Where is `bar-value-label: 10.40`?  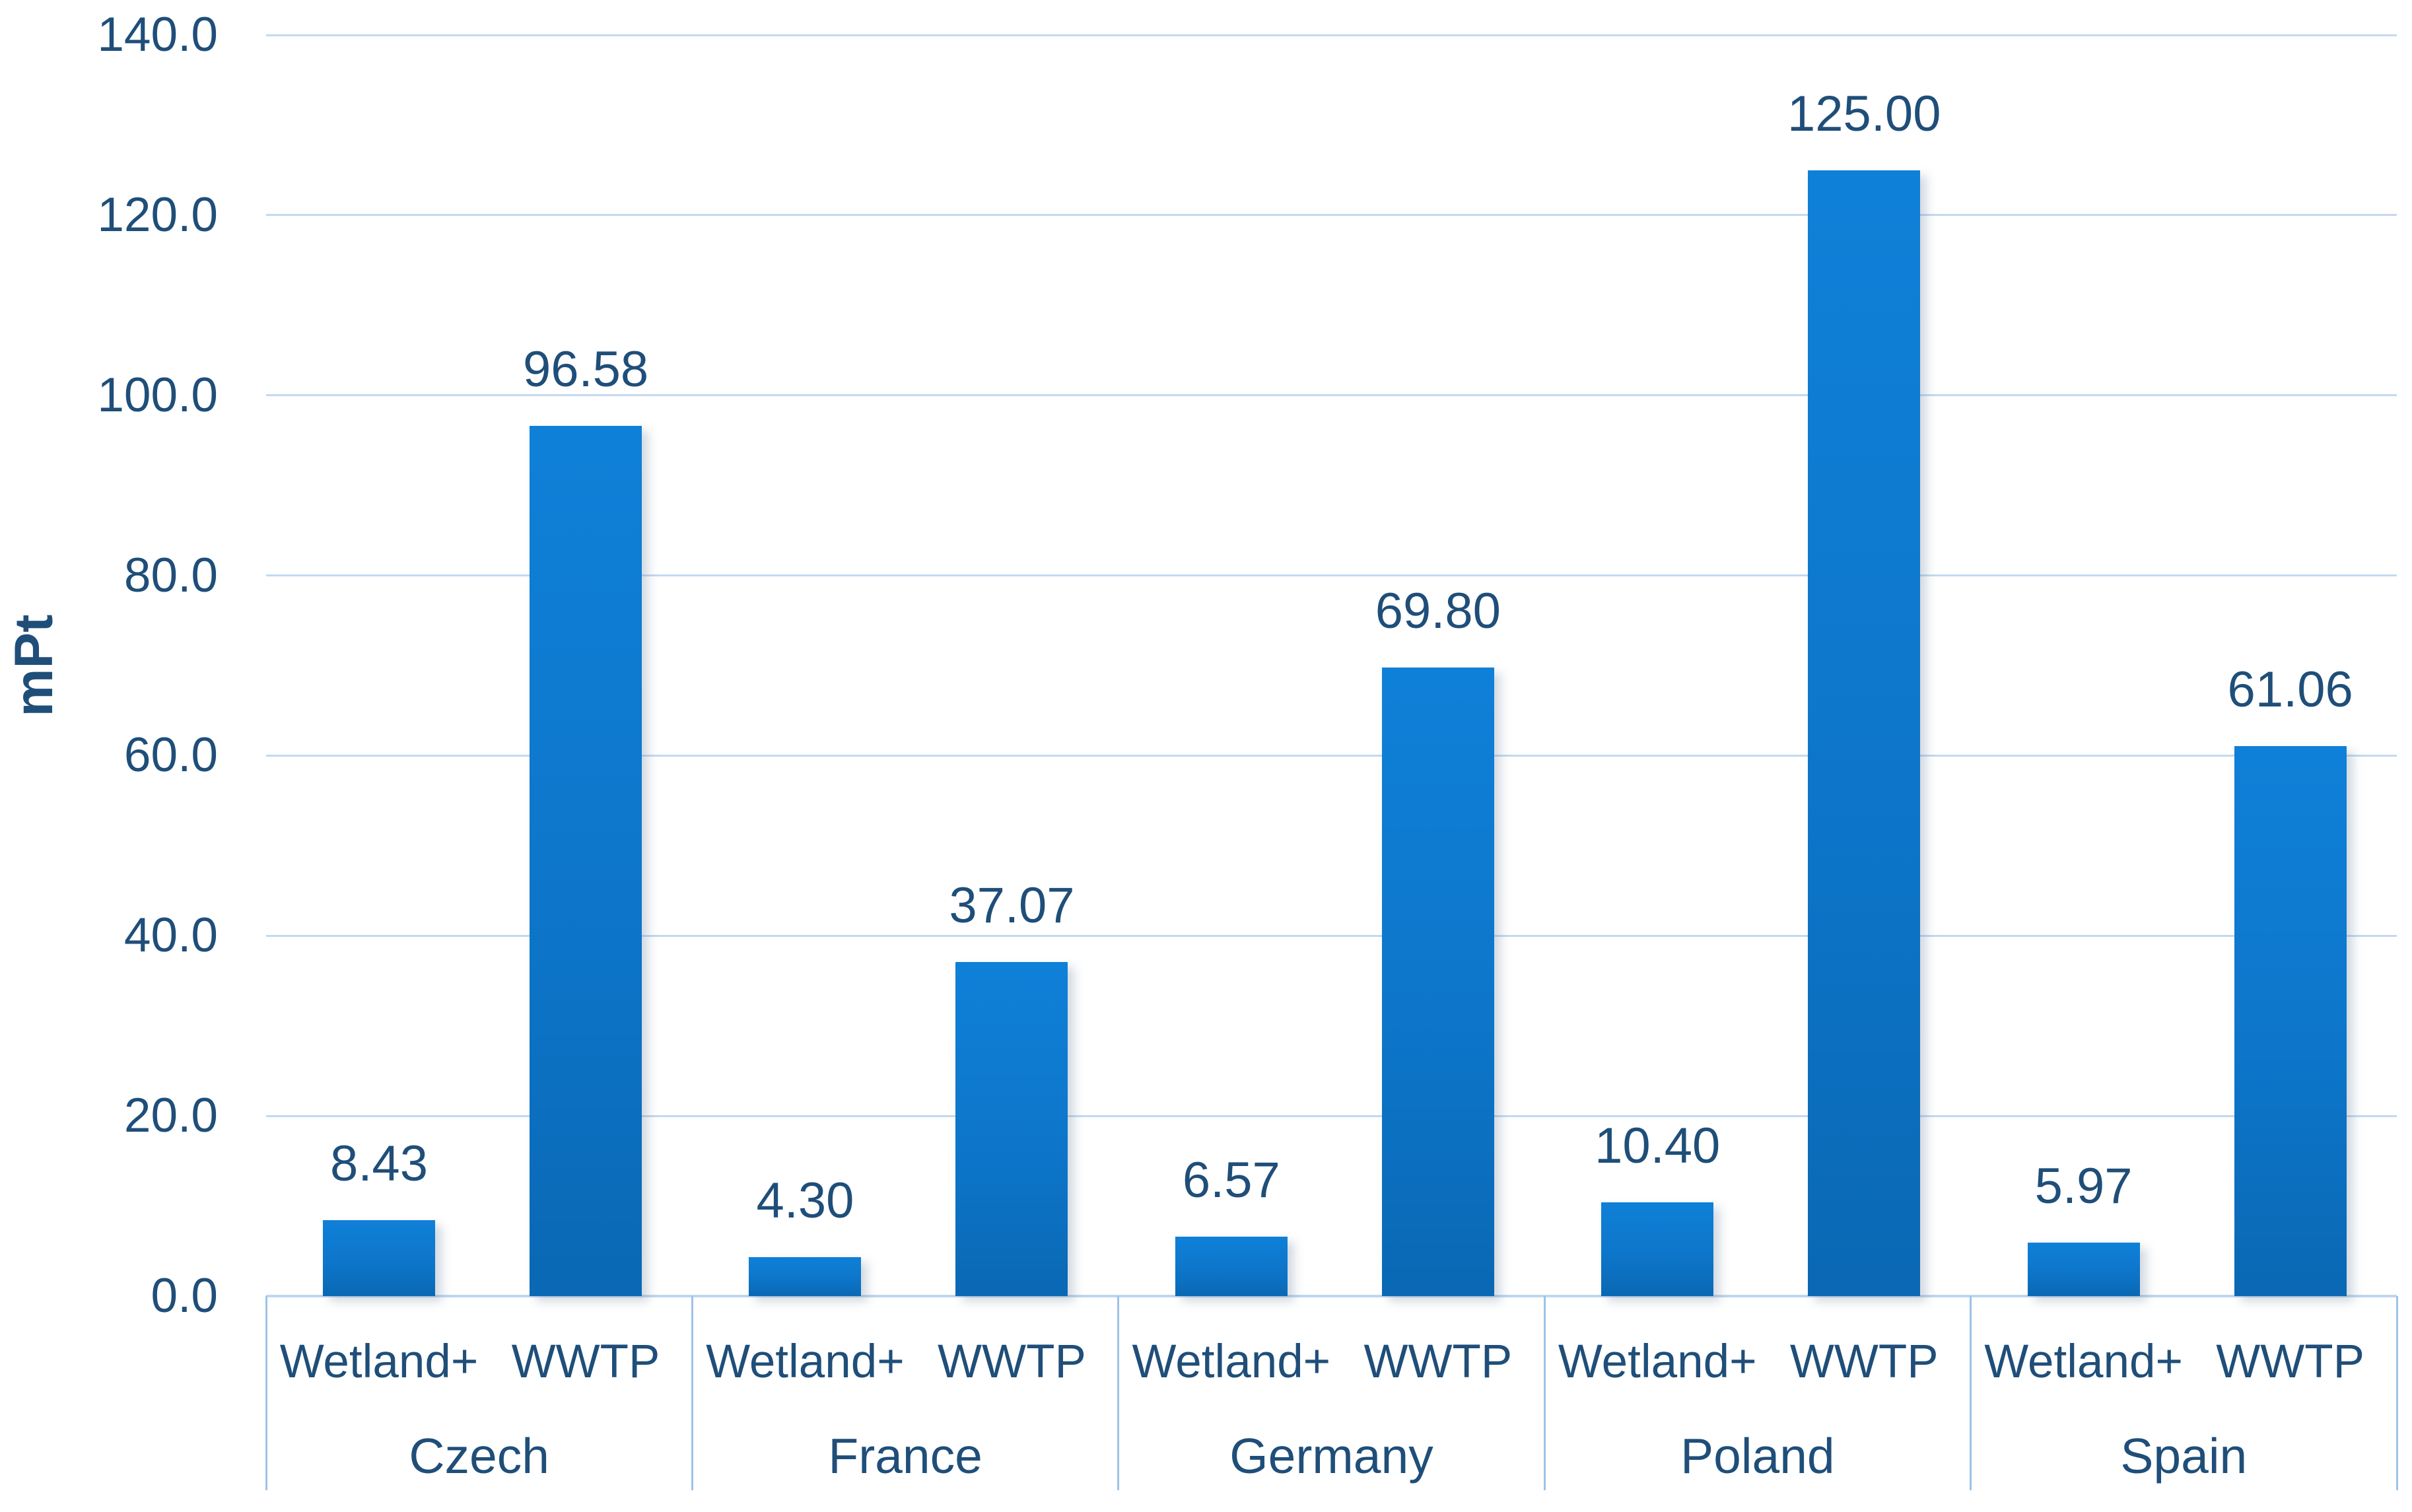 bar-value-label: 10.40 is located at coordinates (1658, 1147).